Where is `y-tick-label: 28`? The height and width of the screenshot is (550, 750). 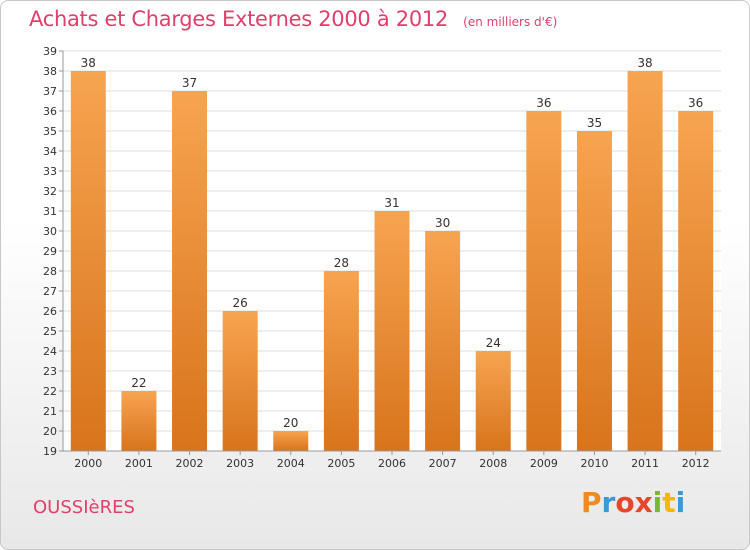
y-tick-label: 28 is located at coordinates (50, 271).